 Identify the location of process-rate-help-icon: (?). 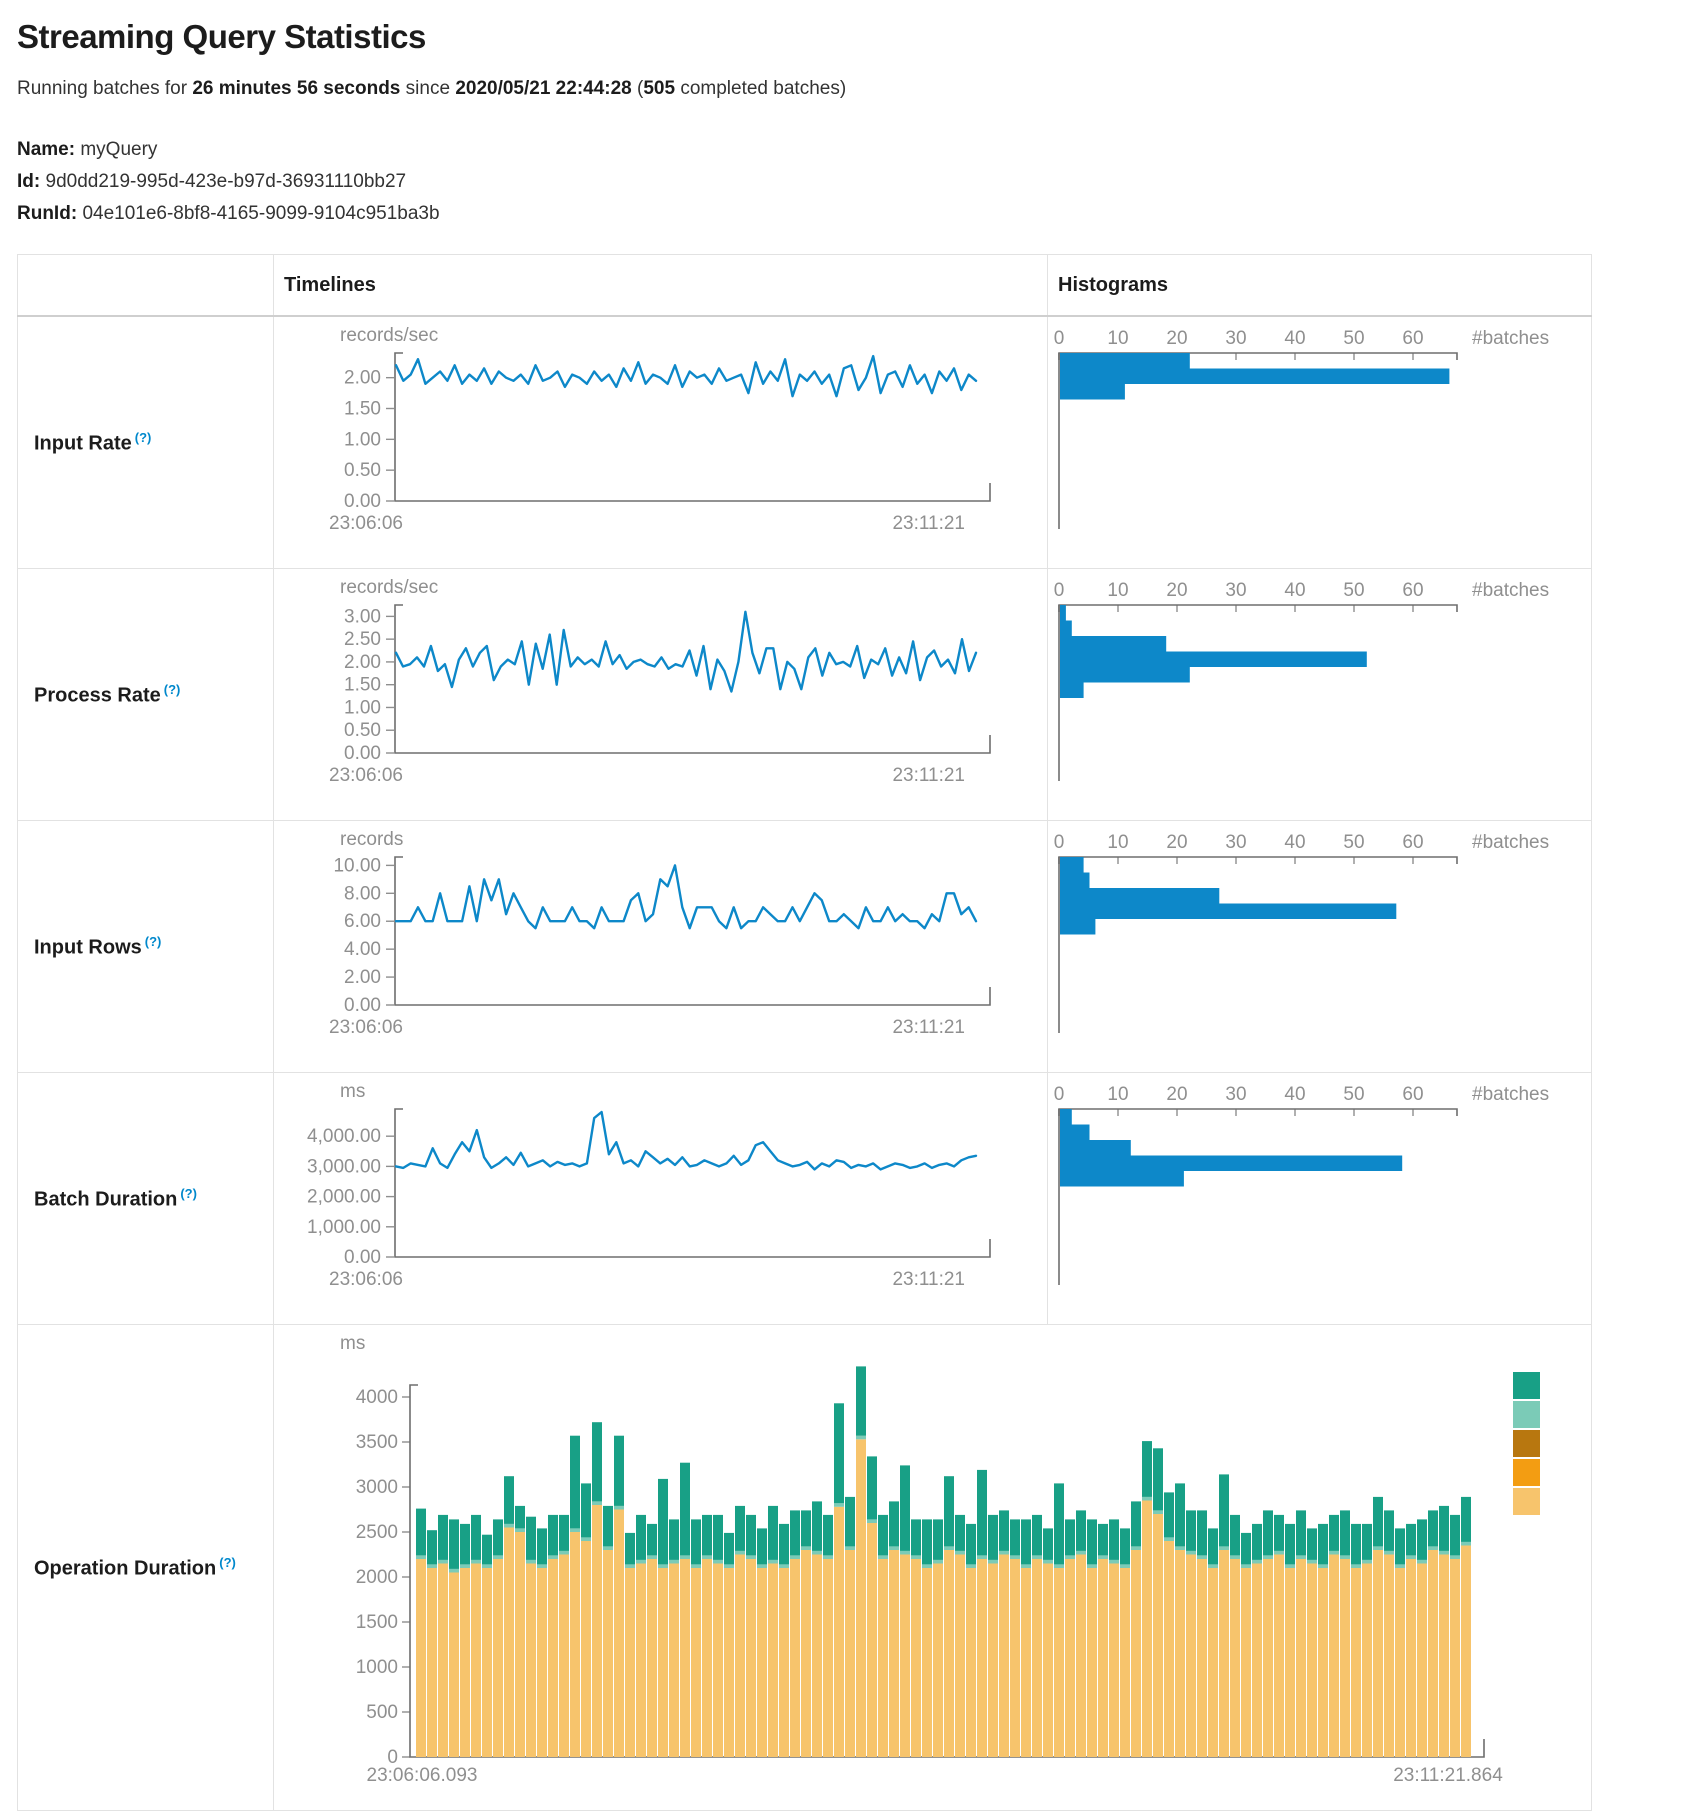
(172, 689).